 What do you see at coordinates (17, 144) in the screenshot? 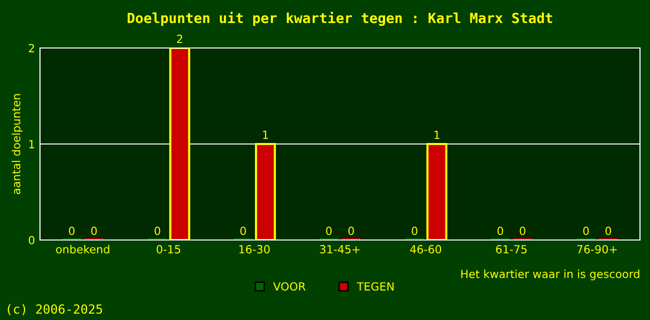
I see `y-axis-title: aantal doelpunten` at bounding box center [17, 144].